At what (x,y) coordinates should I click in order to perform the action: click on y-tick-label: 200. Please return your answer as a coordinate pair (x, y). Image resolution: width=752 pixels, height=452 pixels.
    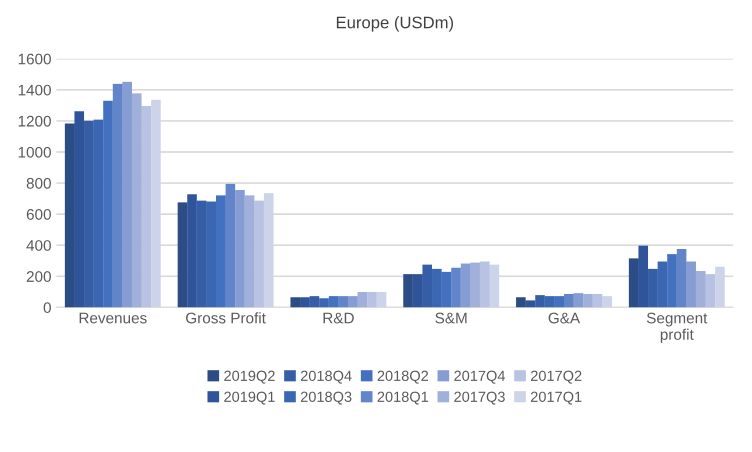
    Looking at the image, I should click on (38, 276).